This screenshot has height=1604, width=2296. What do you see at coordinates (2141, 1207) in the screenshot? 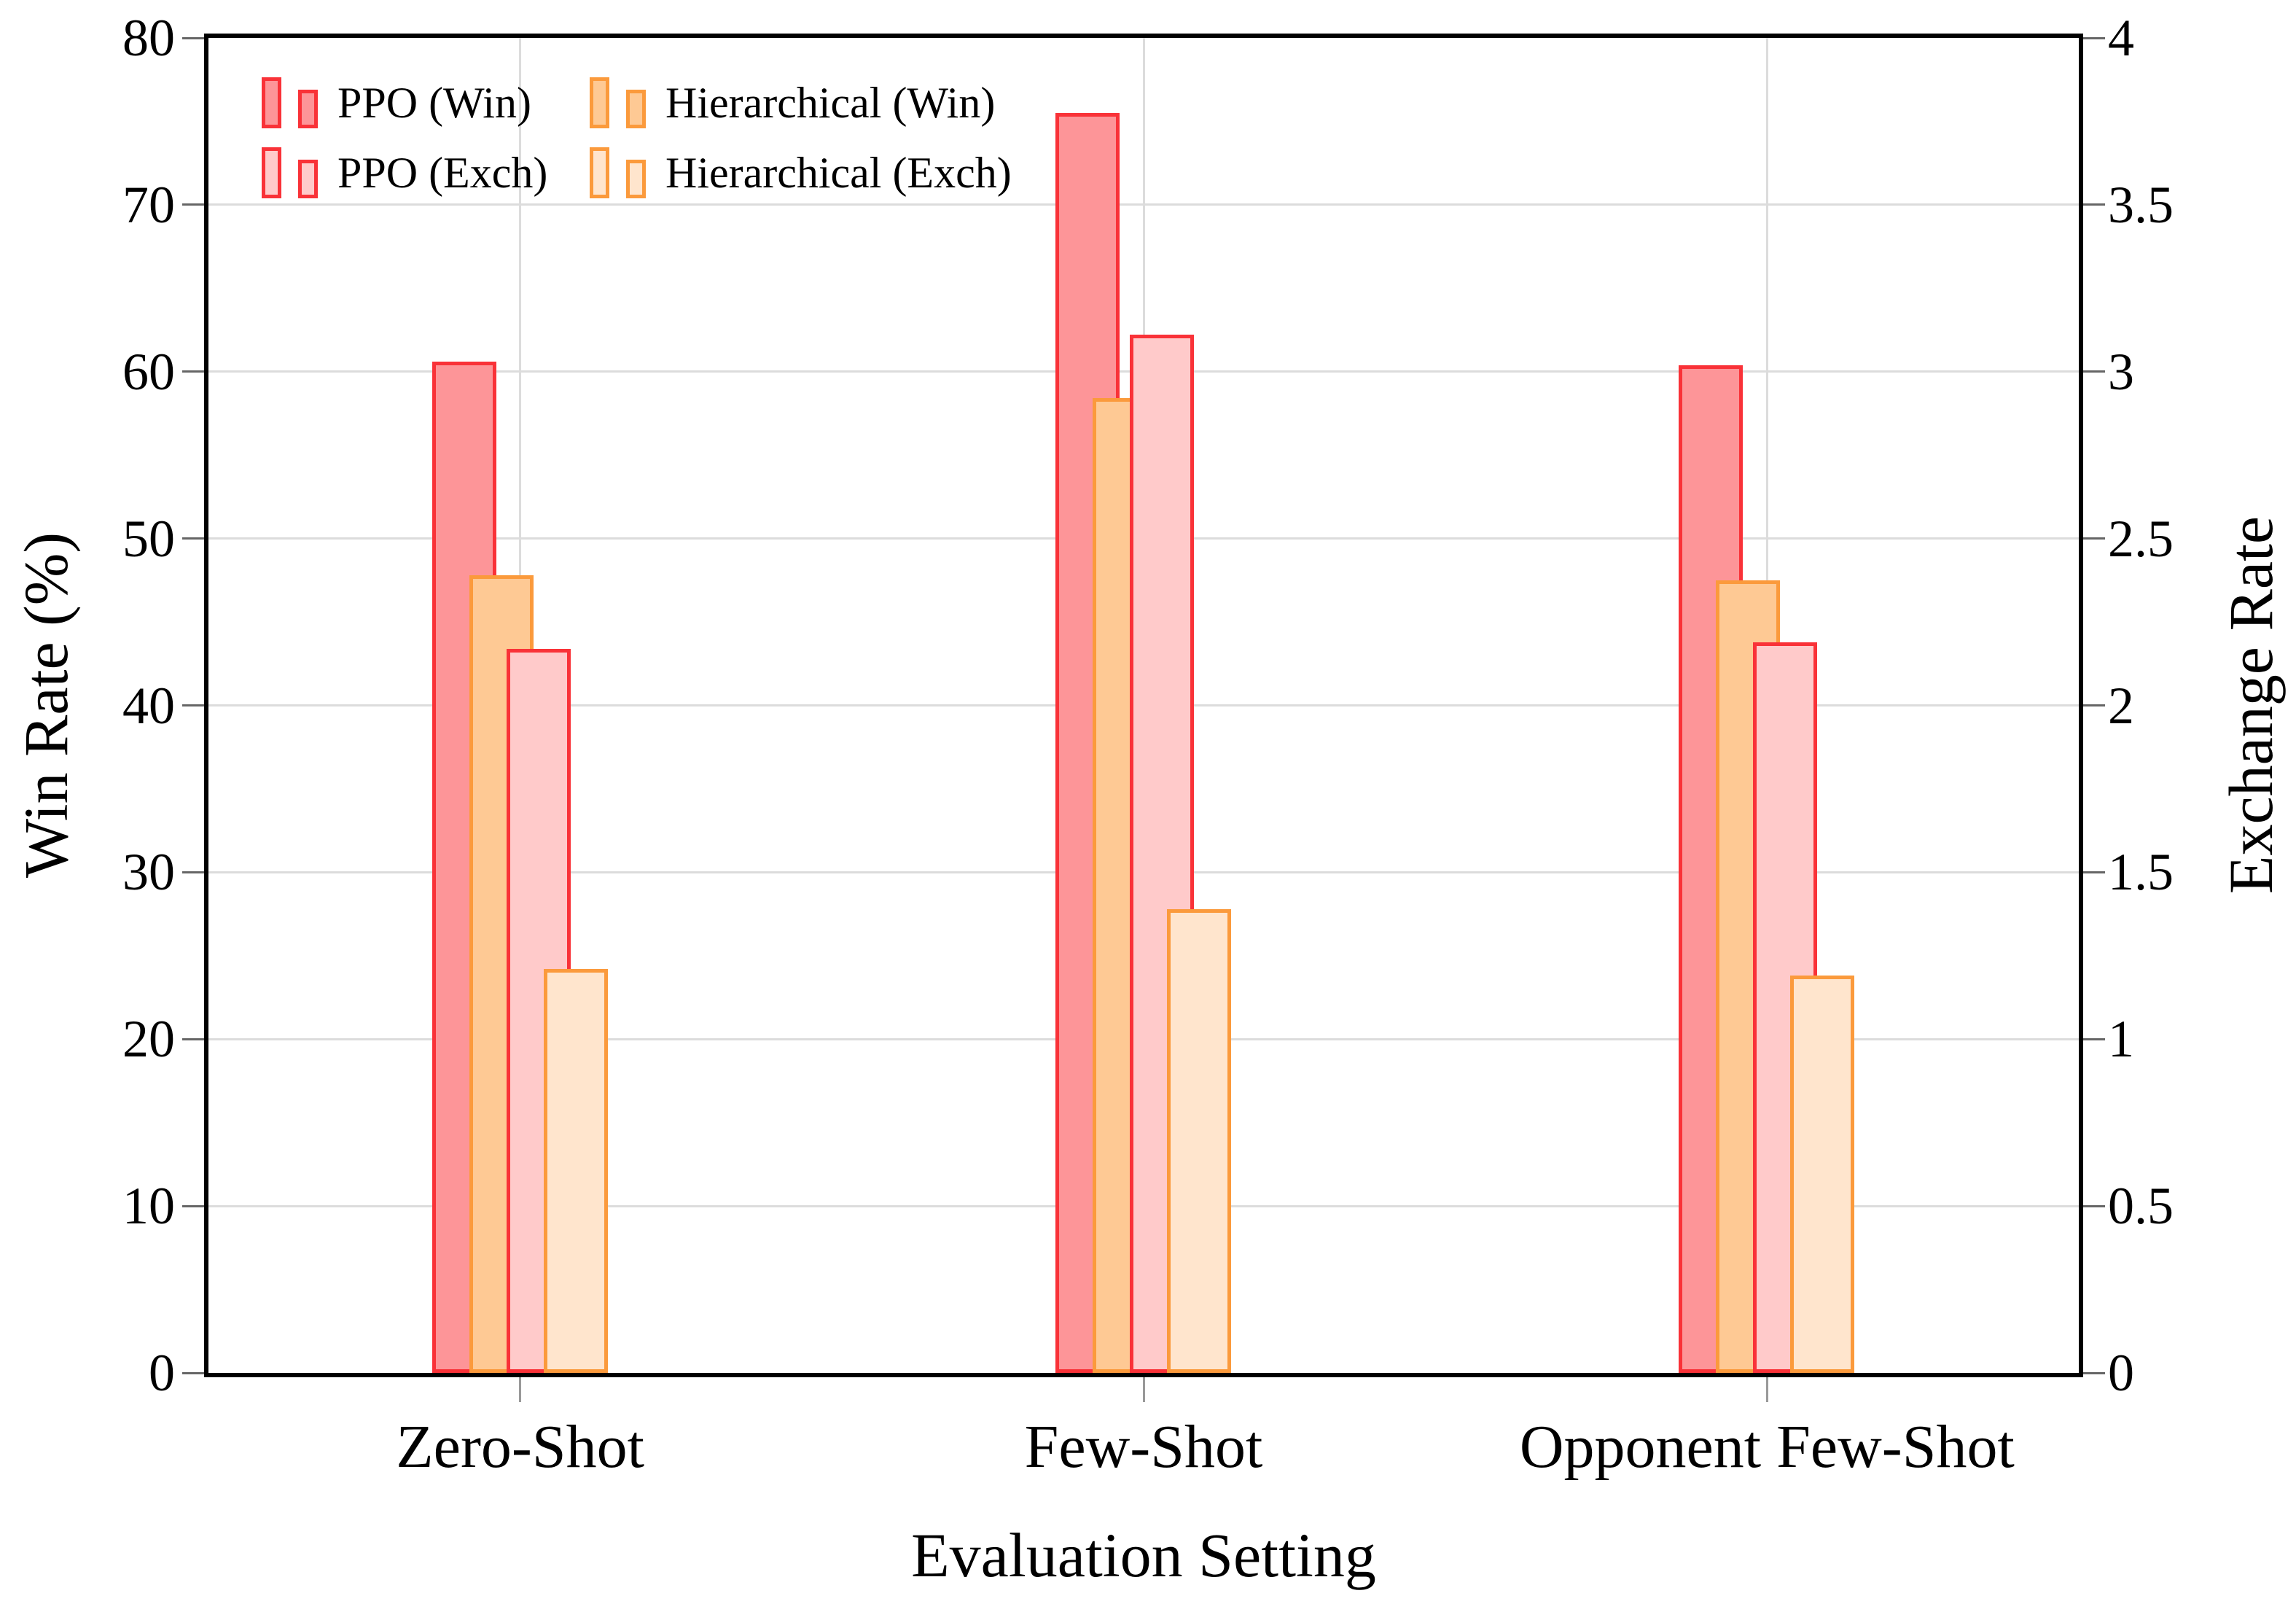
I see `y-tick-label-right: 0.5` at bounding box center [2141, 1207].